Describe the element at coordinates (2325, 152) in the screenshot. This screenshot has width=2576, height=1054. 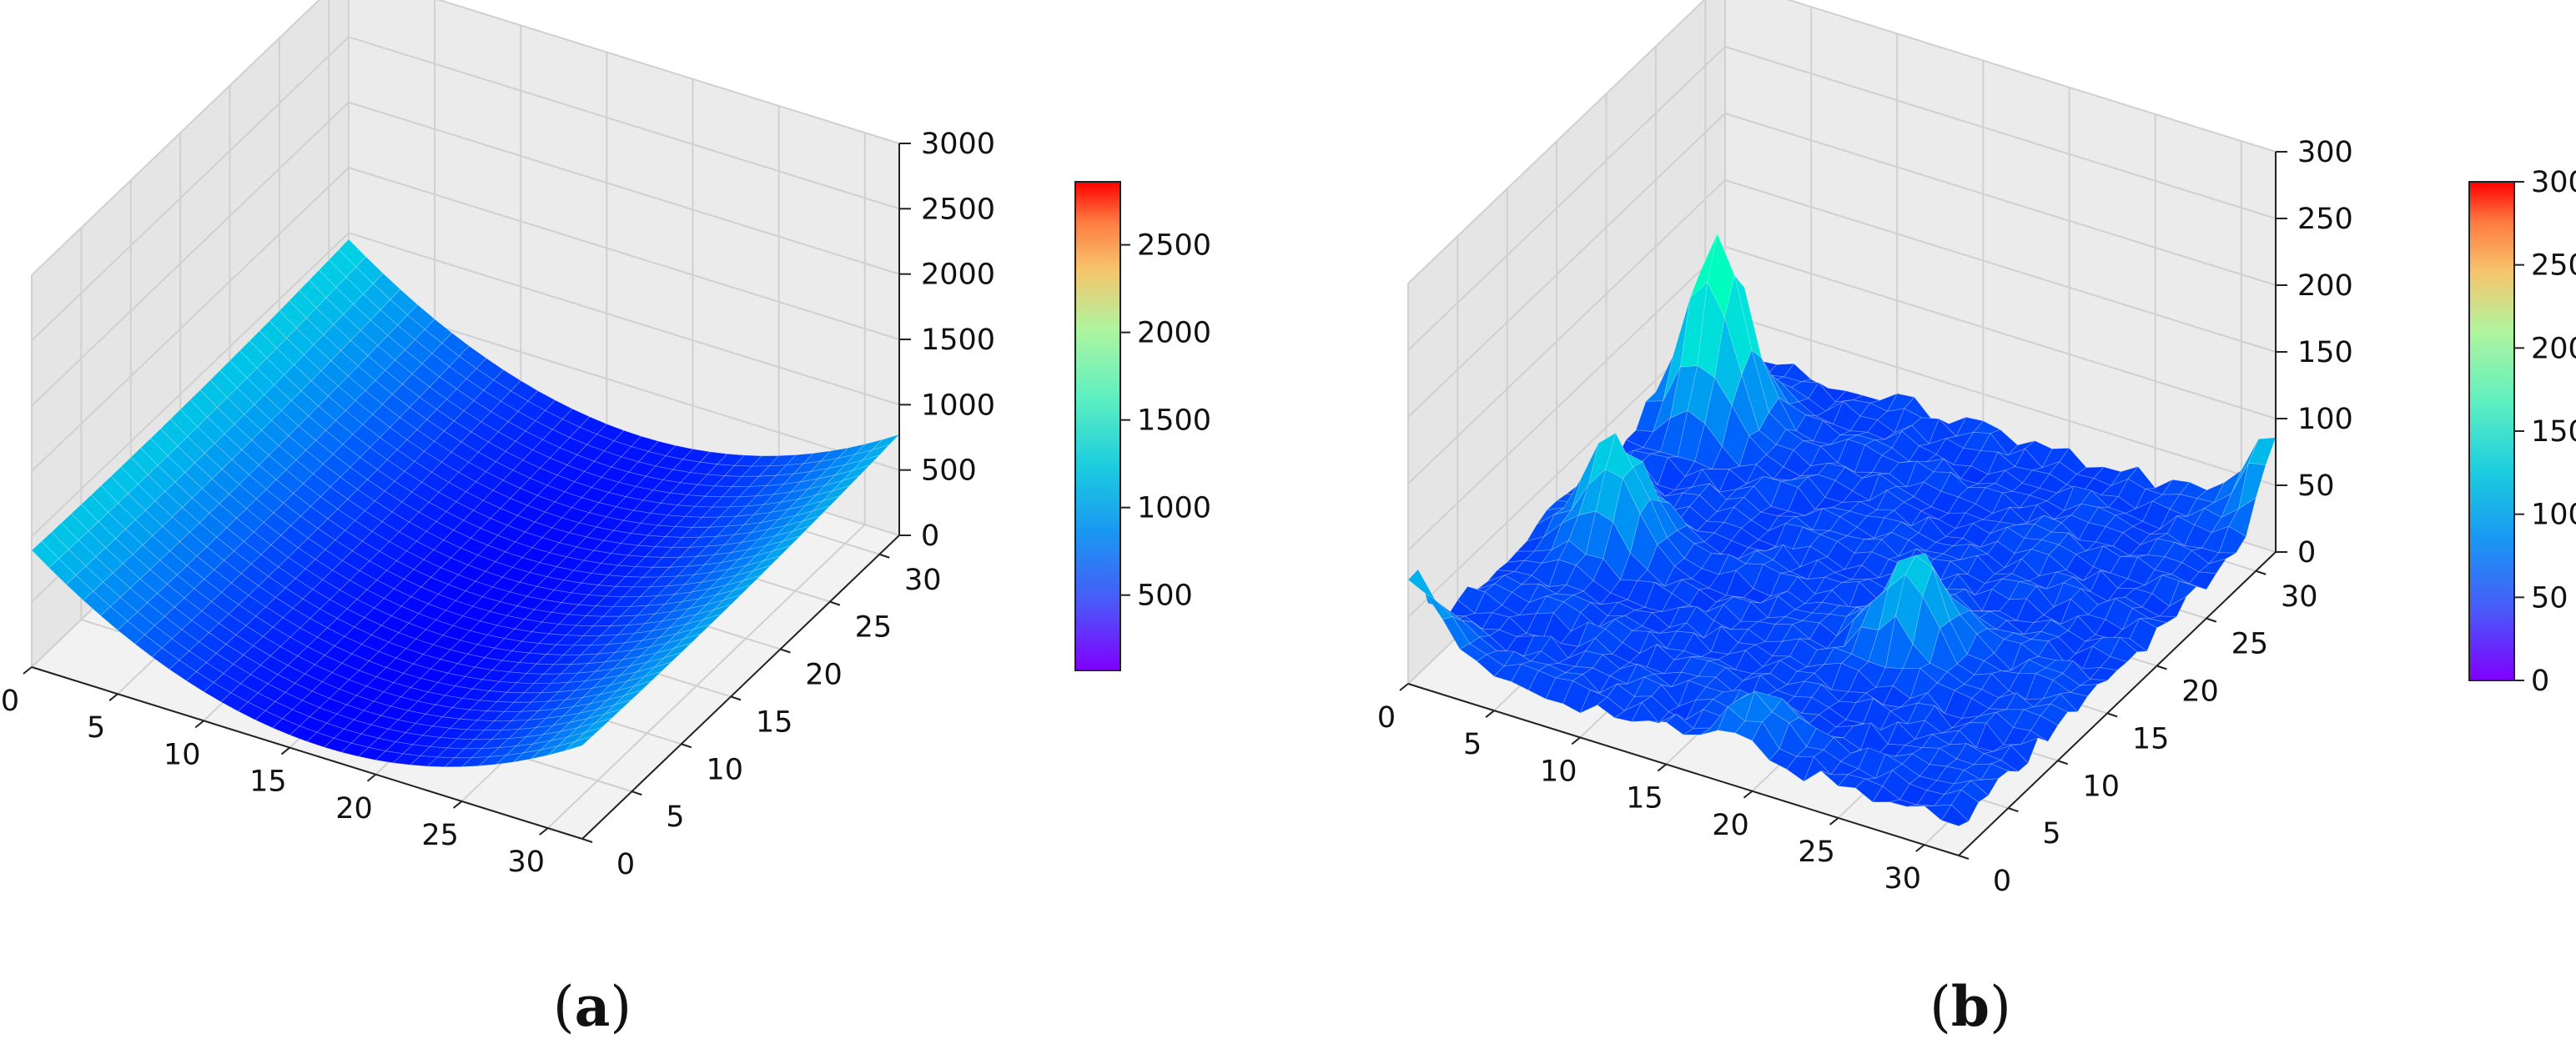
I see `z-tick-label: 300` at that location.